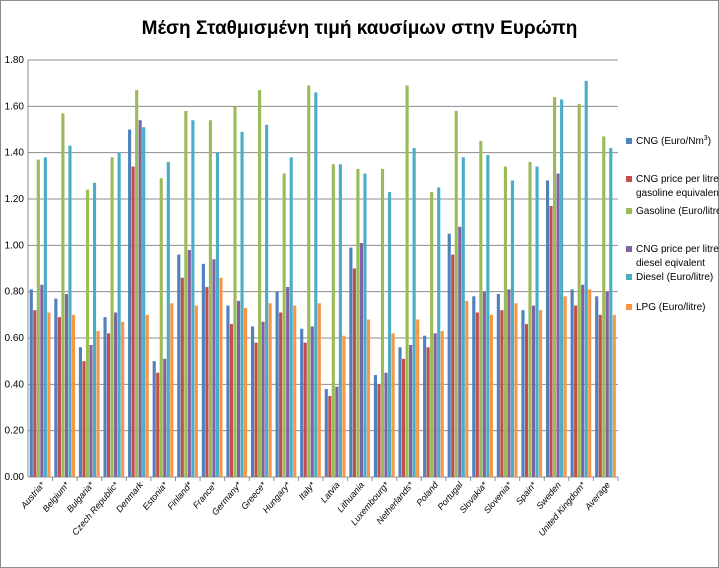 The image size is (719, 568). I want to click on y-tick-label: 1.60, so click(15, 106).